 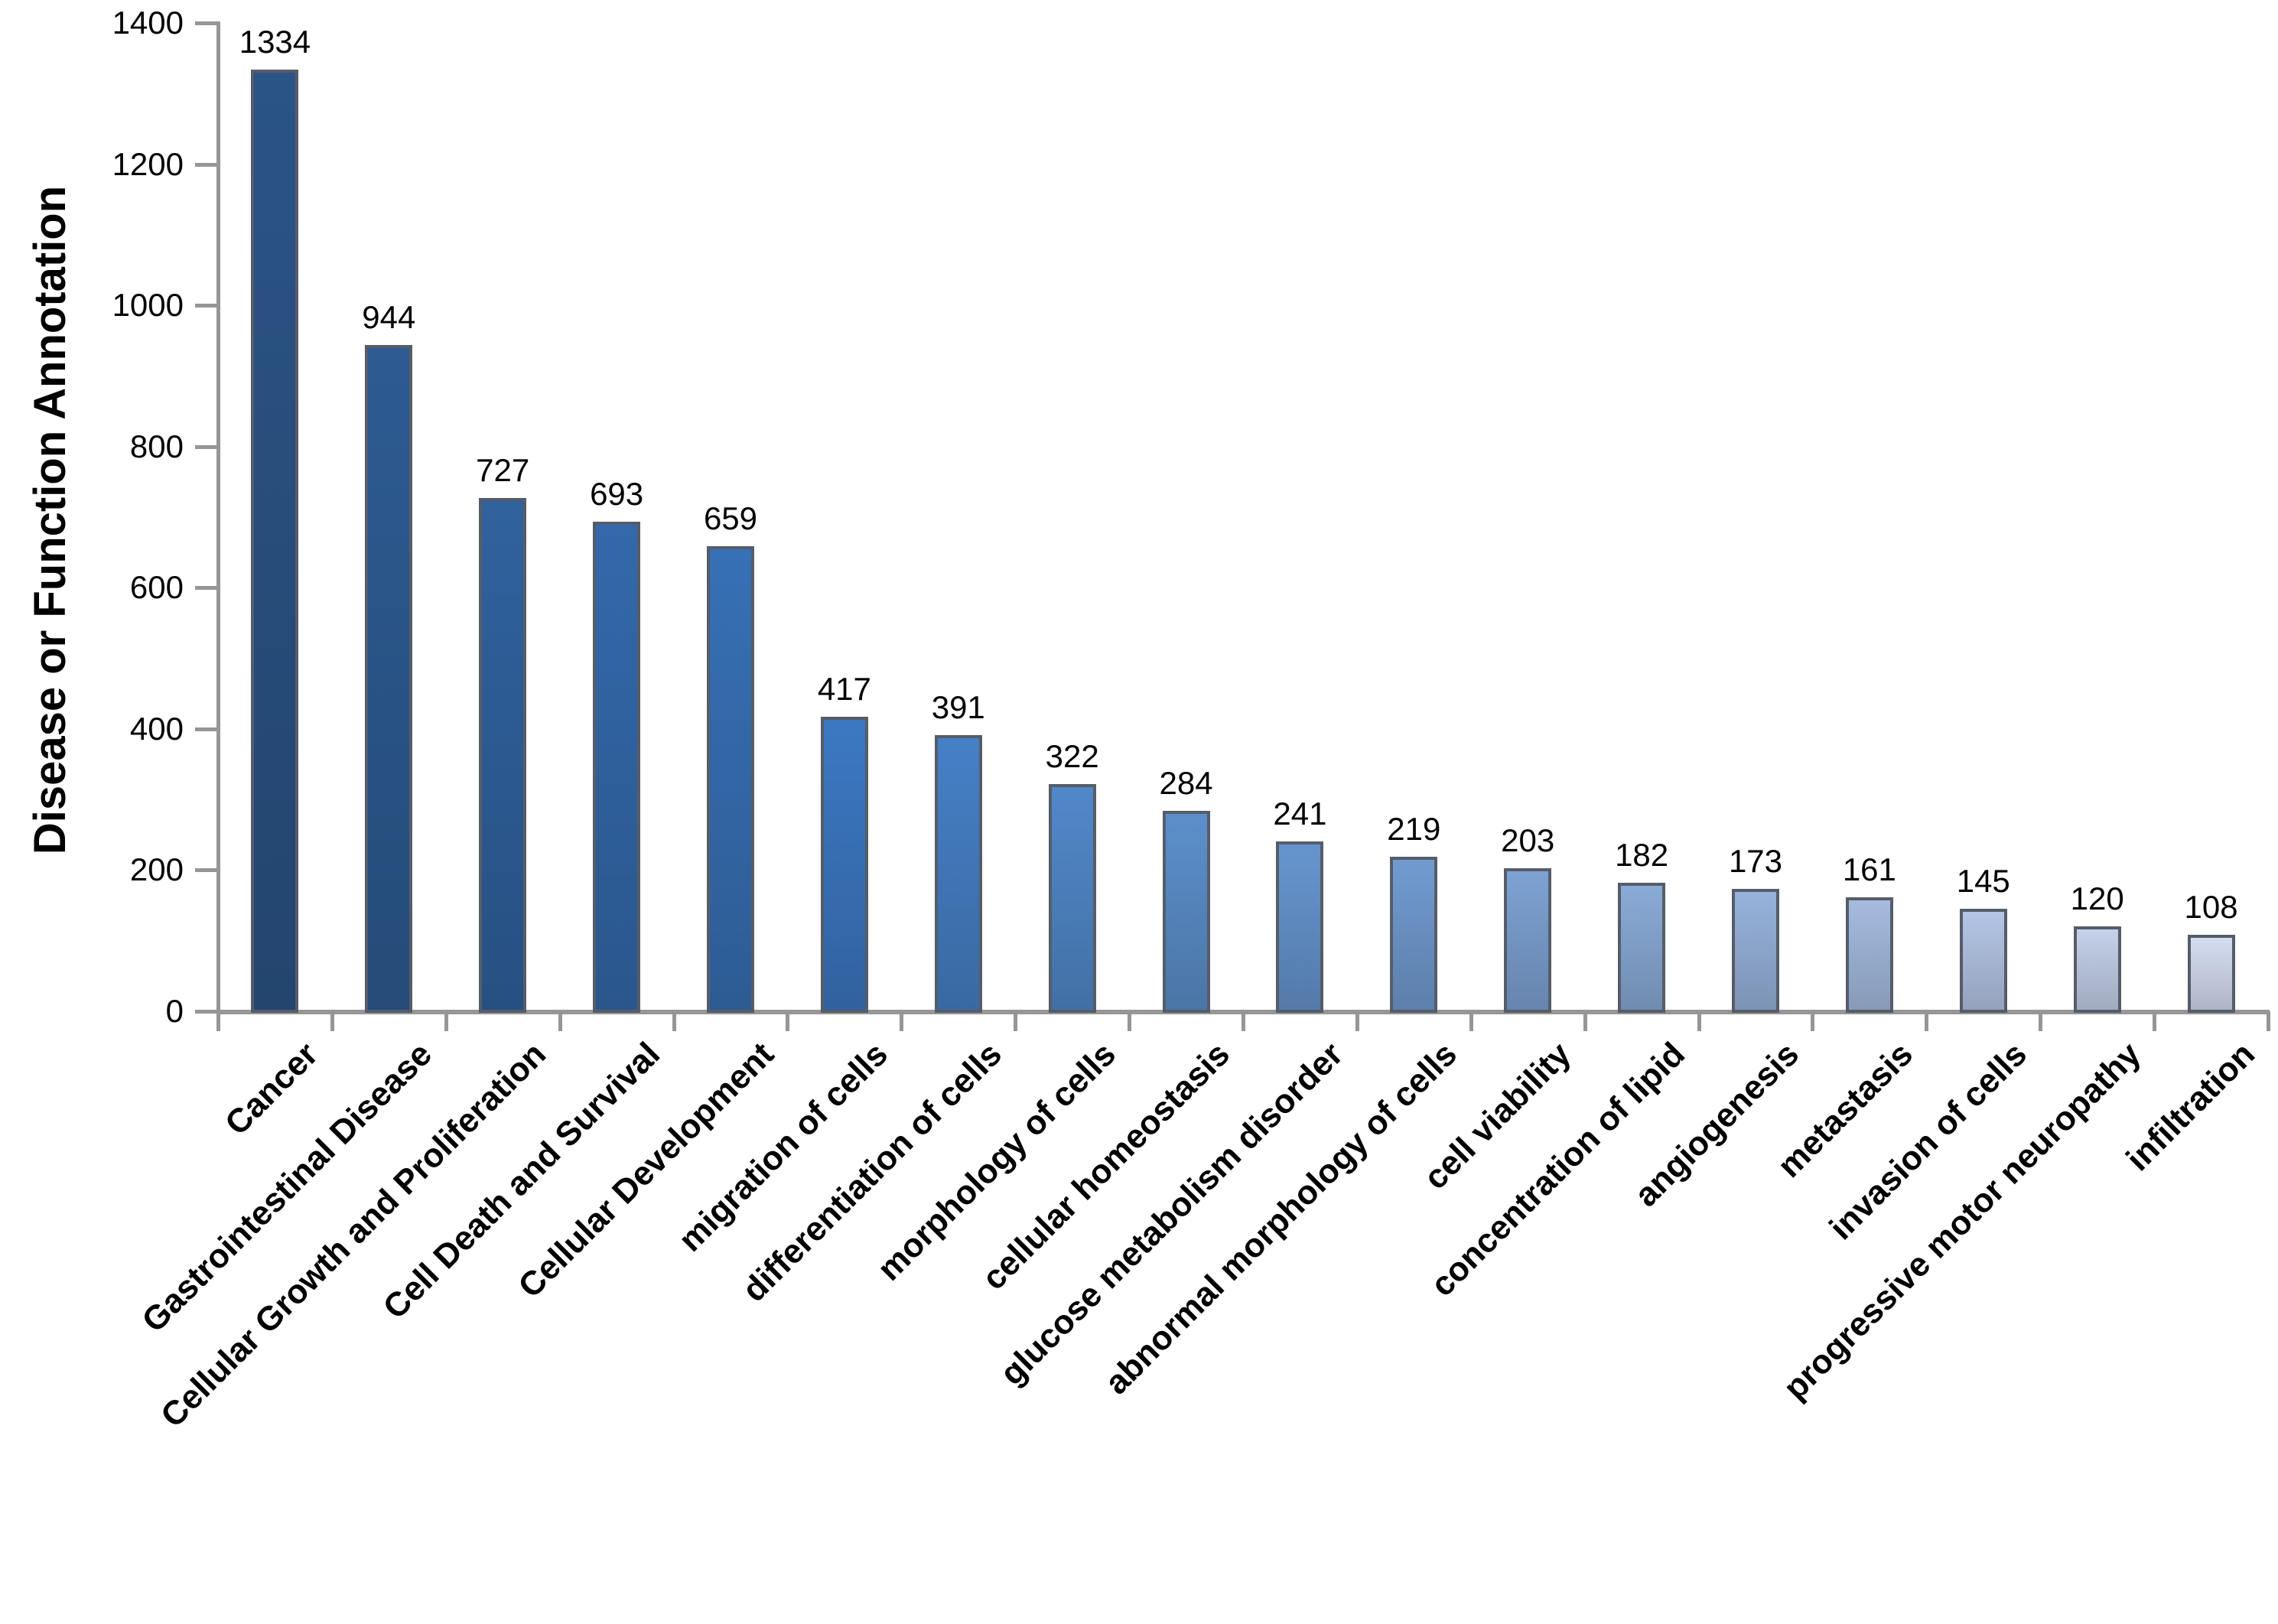 I want to click on y-tick-label: 800, so click(x=156, y=446).